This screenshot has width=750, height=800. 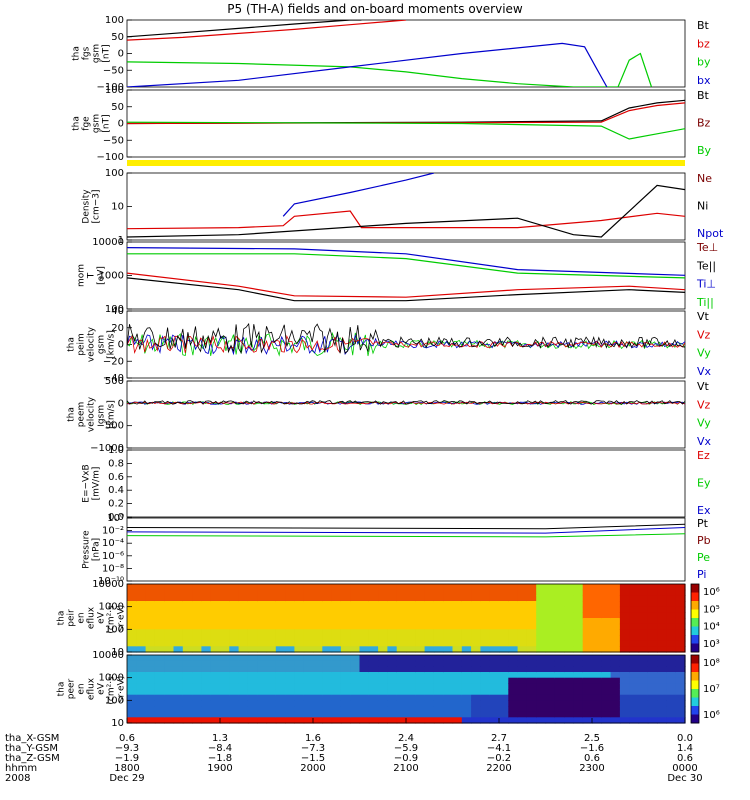 What do you see at coordinates (703, 316) in the screenshot?
I see `legend-entry: Vt` at bounding box center [703, 316].